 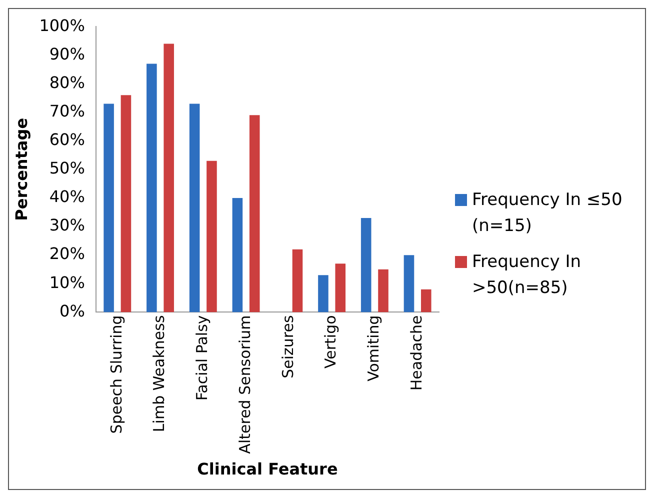 I want to click on y-tick-label: 0%, so click(x=72, y=310).